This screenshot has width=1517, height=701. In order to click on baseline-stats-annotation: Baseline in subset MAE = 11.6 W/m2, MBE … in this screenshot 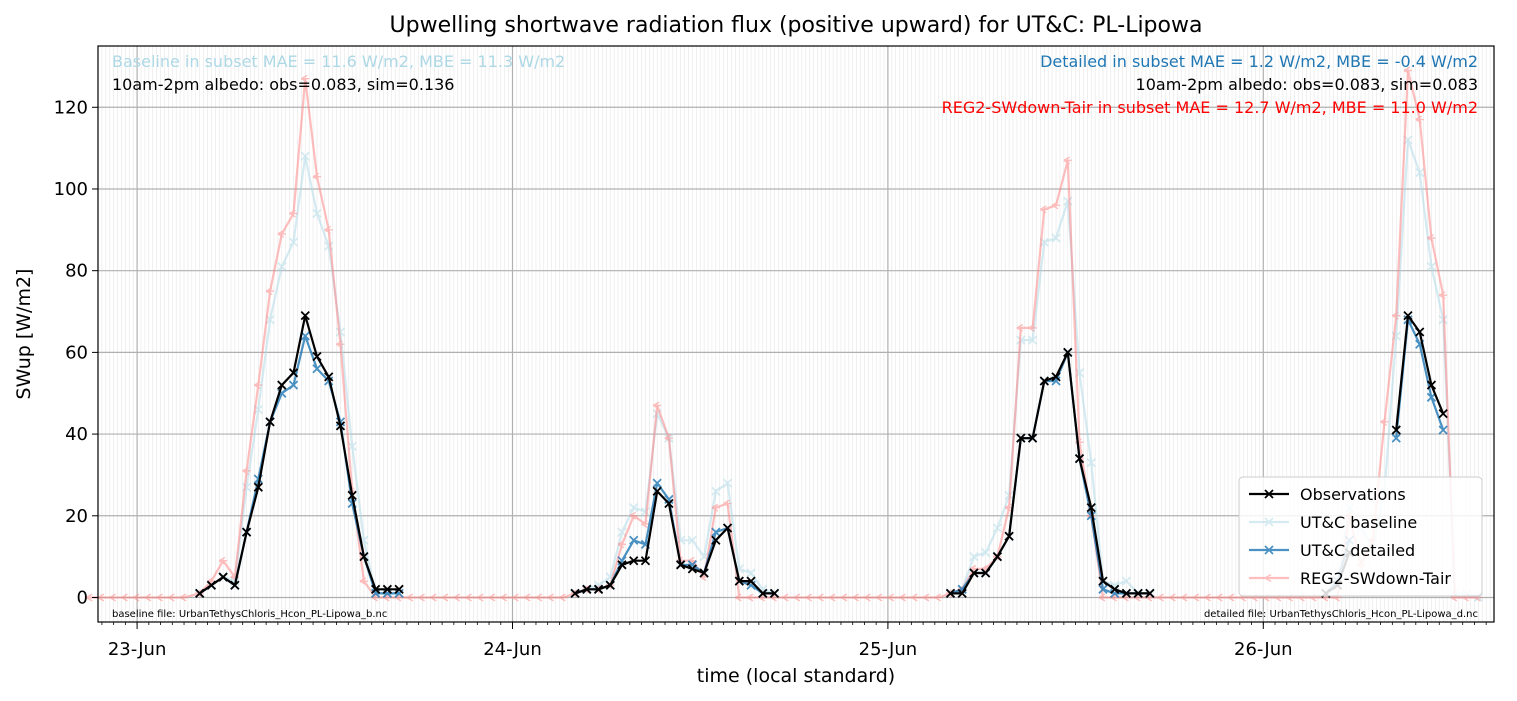, I will do `click(338, 61)`.